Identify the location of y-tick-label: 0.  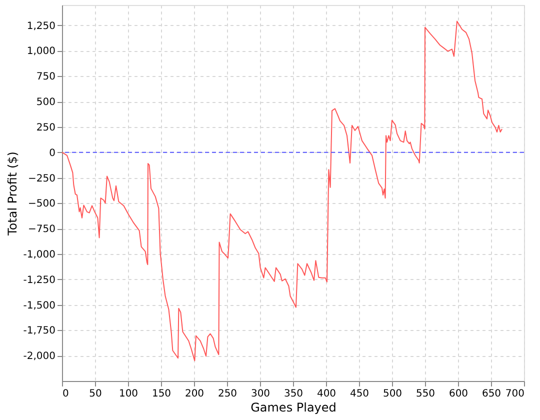
(52, 153).